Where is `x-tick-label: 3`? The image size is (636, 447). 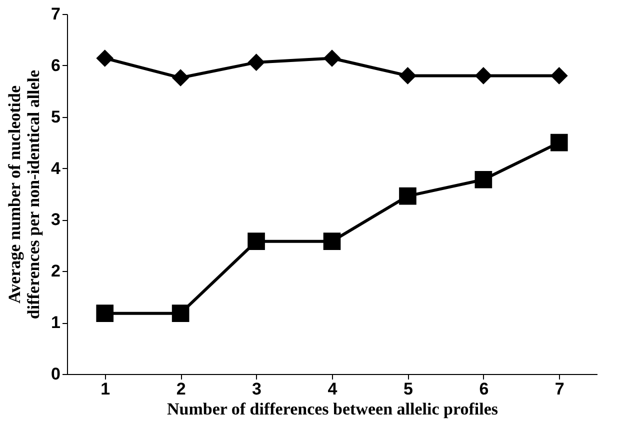 x-tick-label: 3 is located at coordinates (257, 389).